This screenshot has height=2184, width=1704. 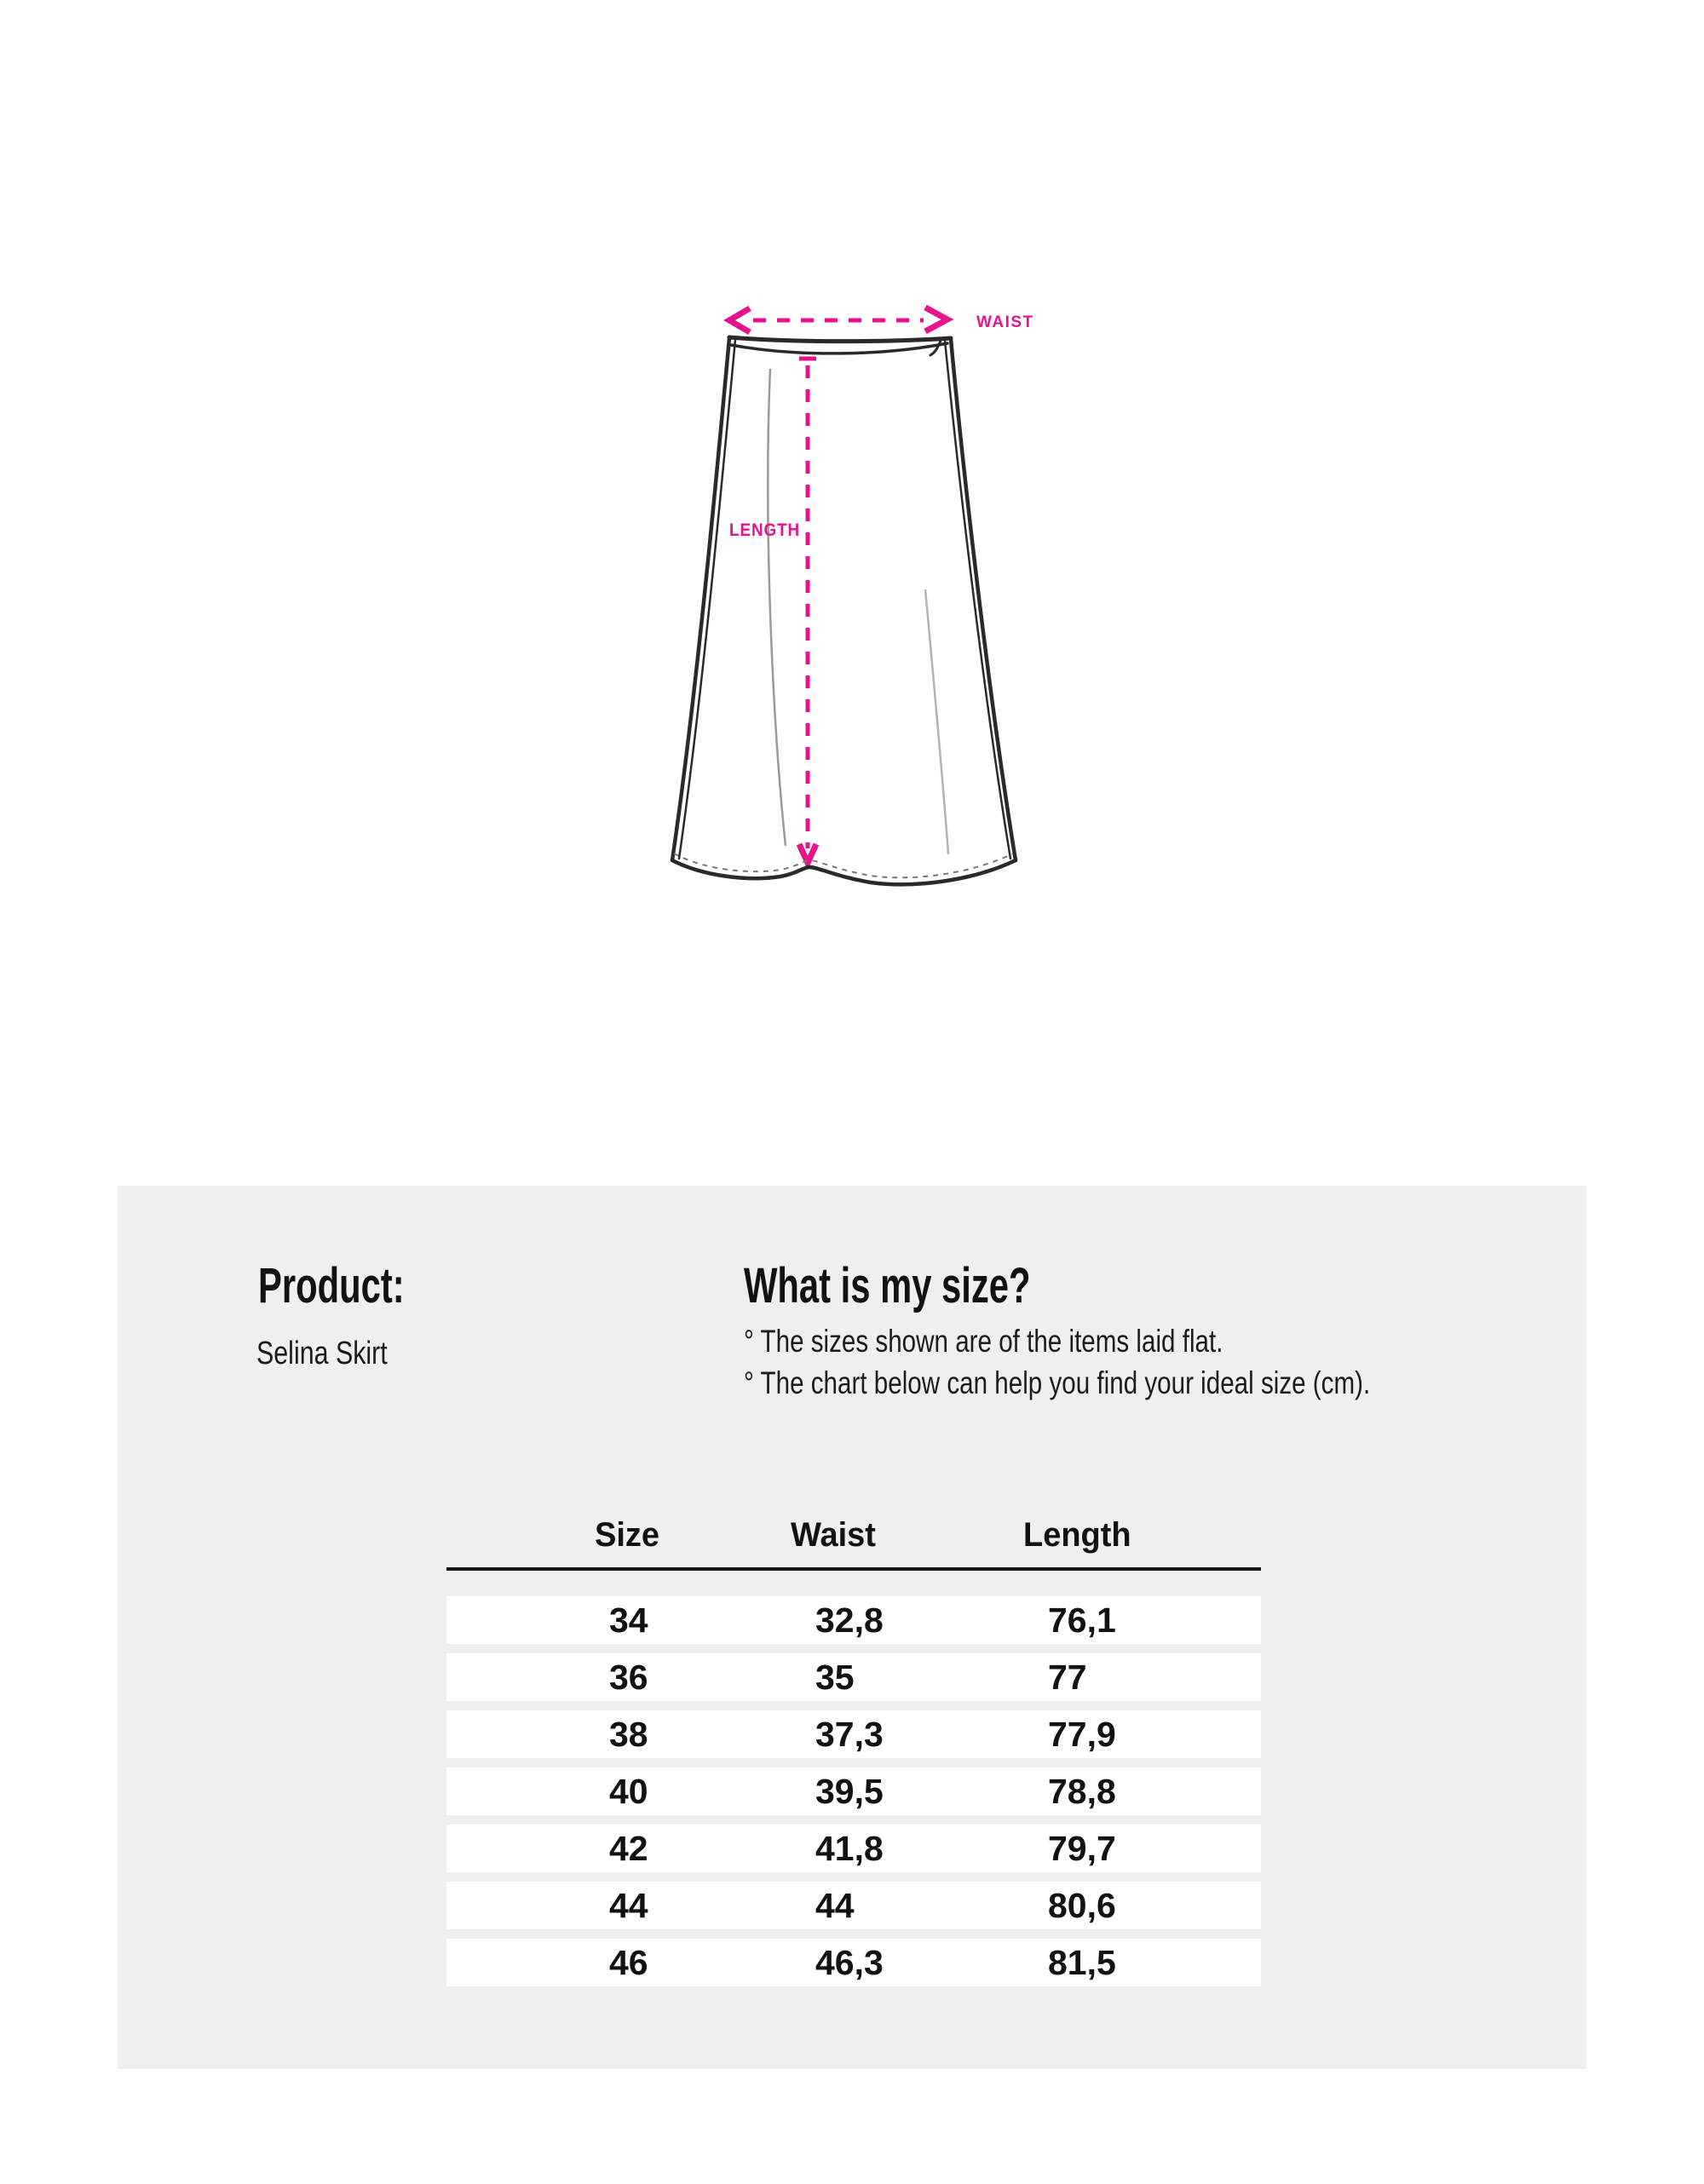 I want to click on cell-waist: 37,3, so click(x=850, y=1734).